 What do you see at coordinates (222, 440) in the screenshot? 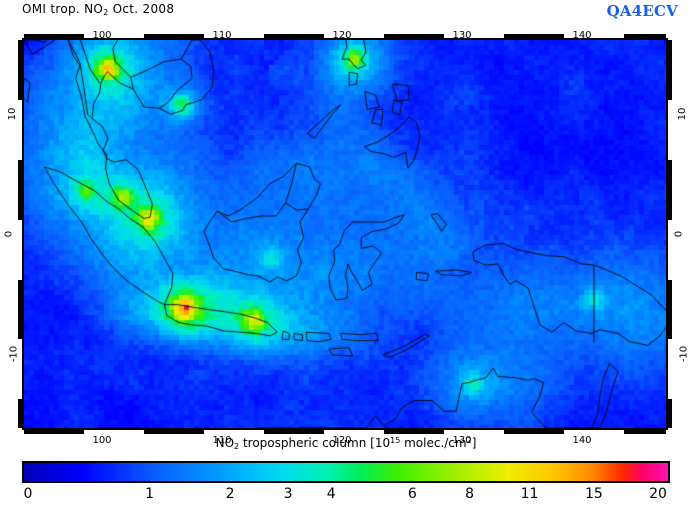
I see `axis-label-bottom-110: 110` at bounding box center [222, 440].